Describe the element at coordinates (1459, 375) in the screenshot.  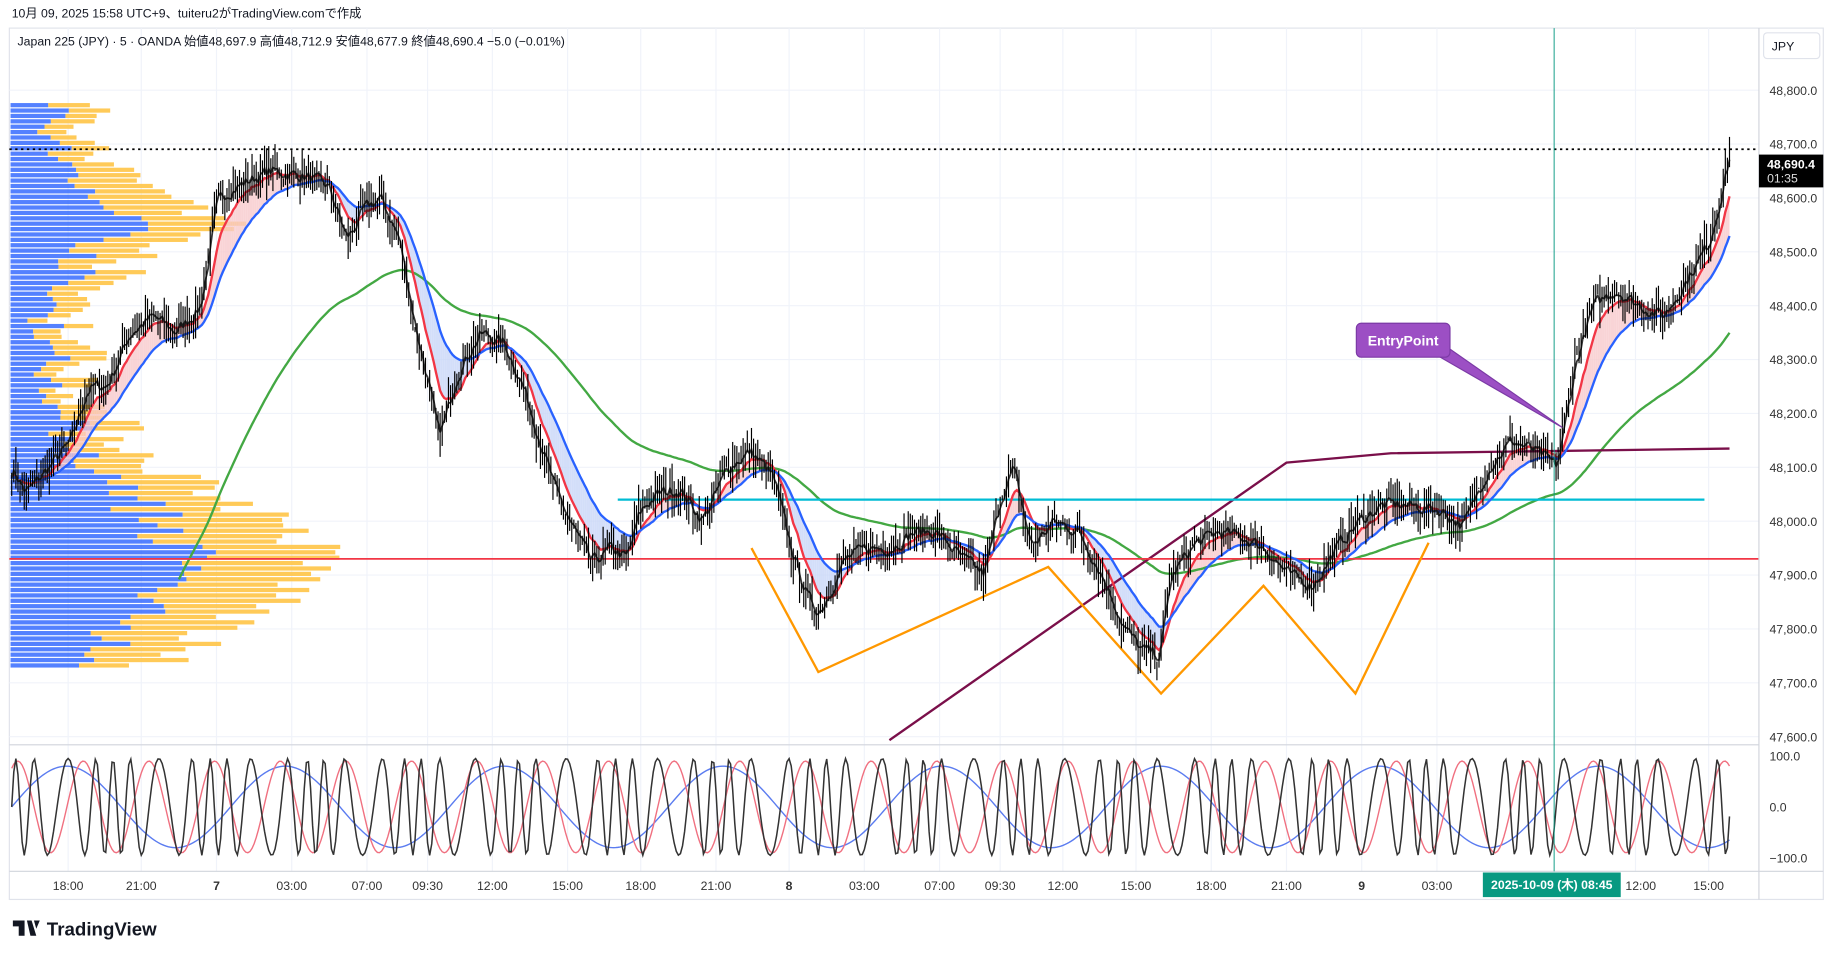
I see `entry-point-annotation: EntryPoint` at that location.